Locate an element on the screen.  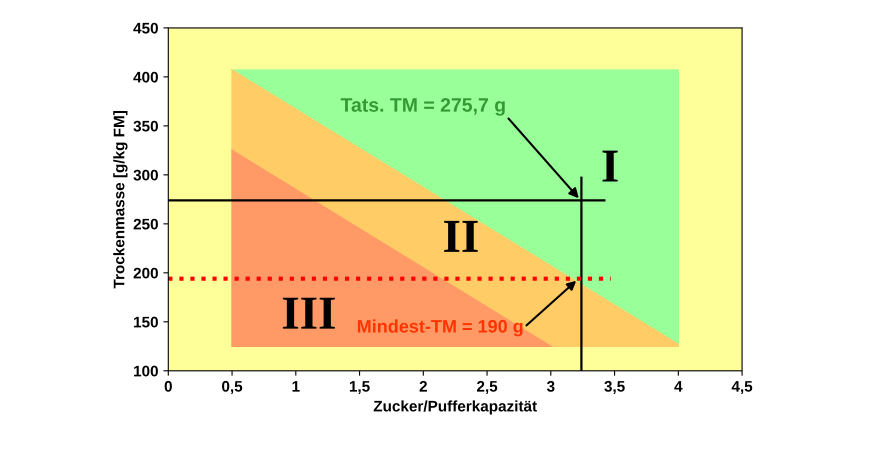
x-tick-label: 4 is located at coordinates (678, 386).